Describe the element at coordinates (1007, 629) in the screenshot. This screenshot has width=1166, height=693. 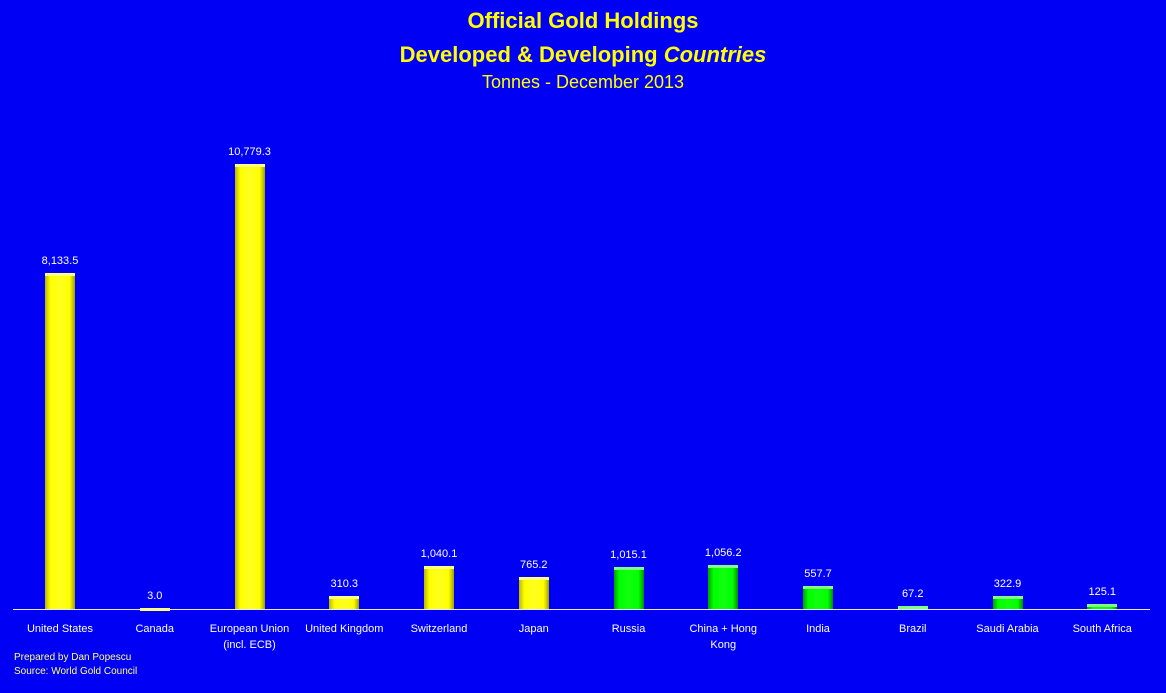
I see `category-label: Saudi Arabia` at that location.